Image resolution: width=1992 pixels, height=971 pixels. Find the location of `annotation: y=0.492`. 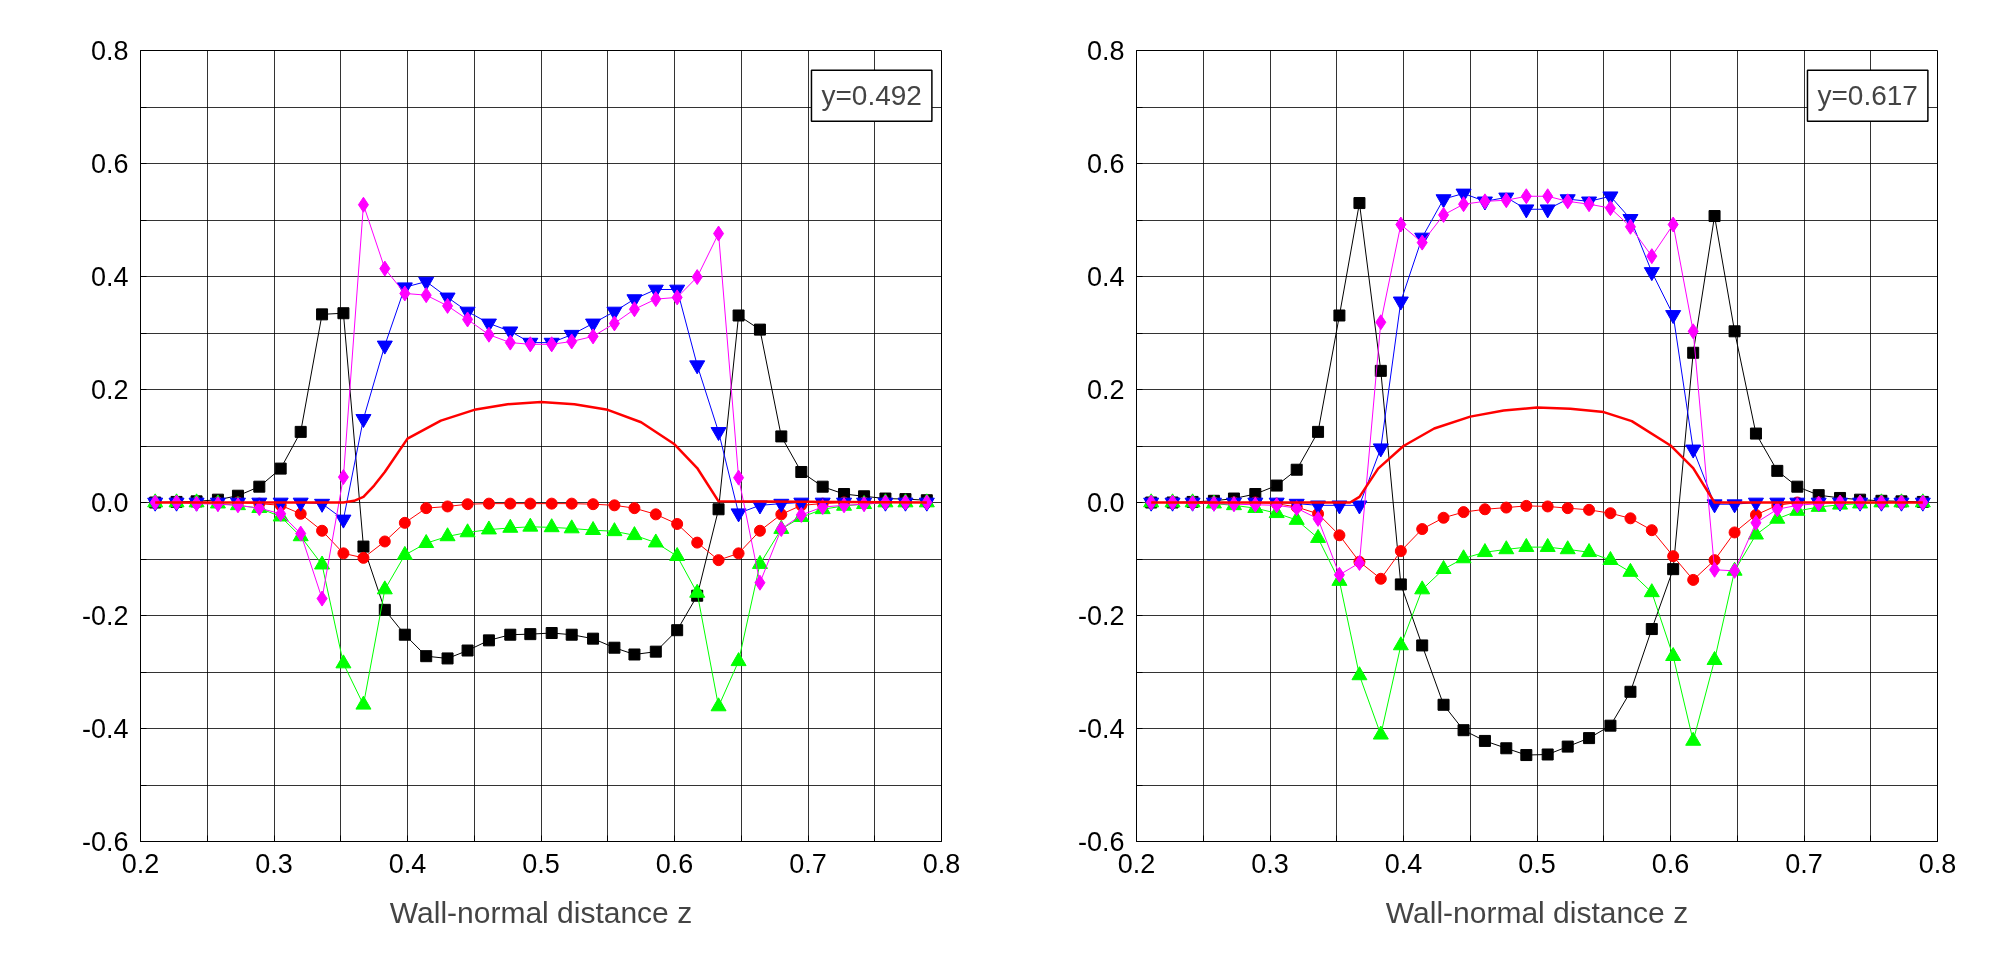

annotation: y=0.492 is located at coordinates (871, 96).